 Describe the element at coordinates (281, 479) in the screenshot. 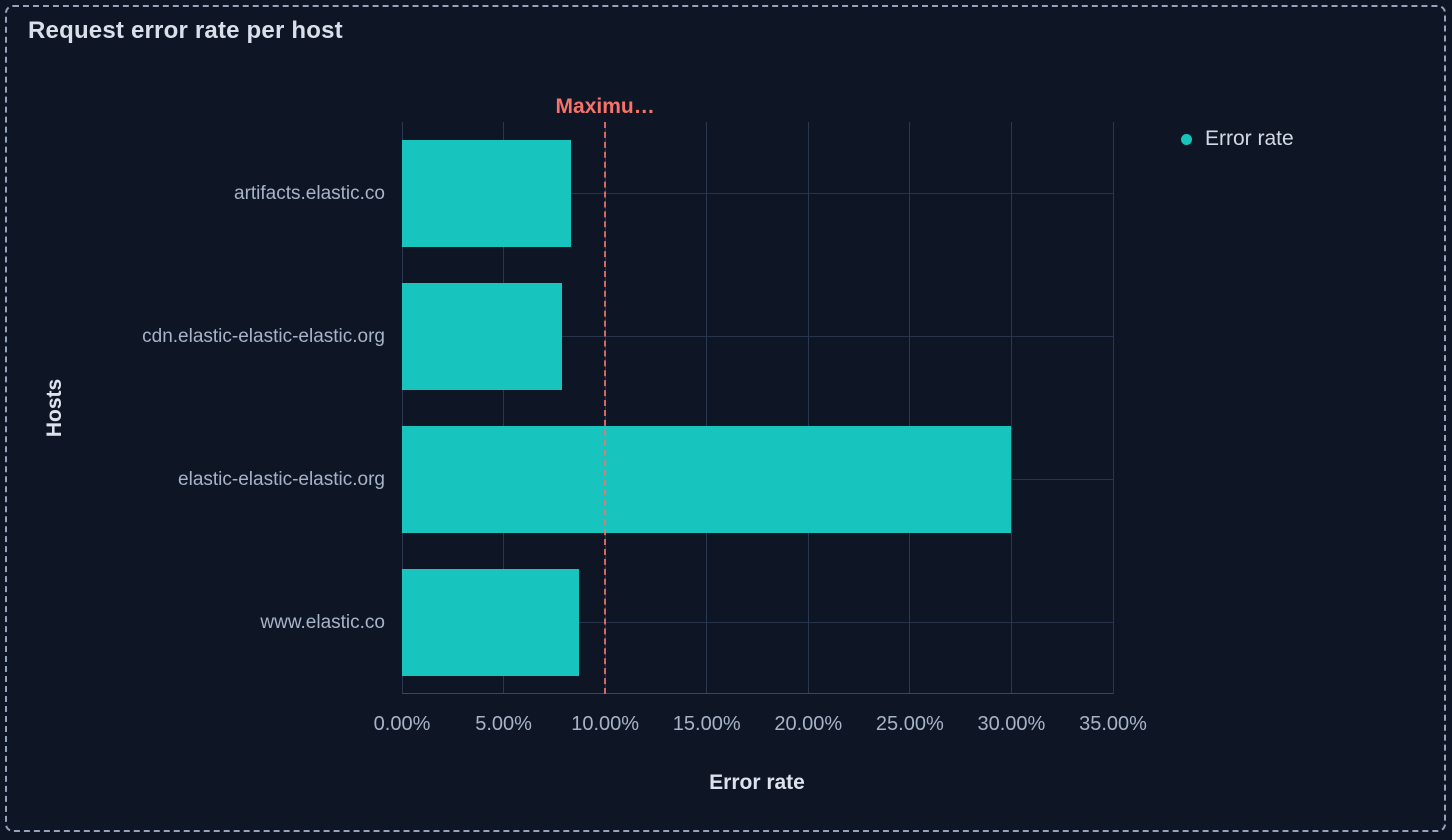

I see `y-category-label: elastic-elastic-elastic.org` at that location.